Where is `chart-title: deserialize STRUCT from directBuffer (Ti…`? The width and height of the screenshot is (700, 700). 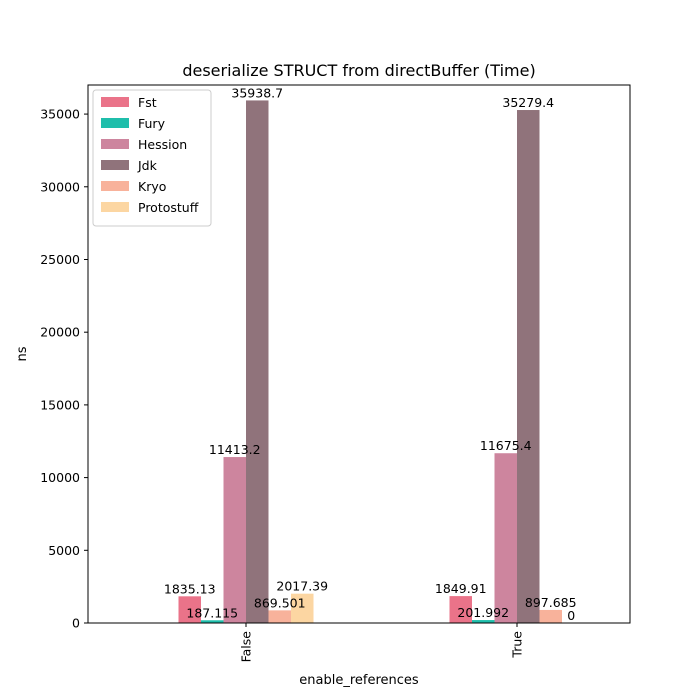
chart-title: deserialize STRUCT from directBuffer (Ti… is located at coordinates (358, 70).